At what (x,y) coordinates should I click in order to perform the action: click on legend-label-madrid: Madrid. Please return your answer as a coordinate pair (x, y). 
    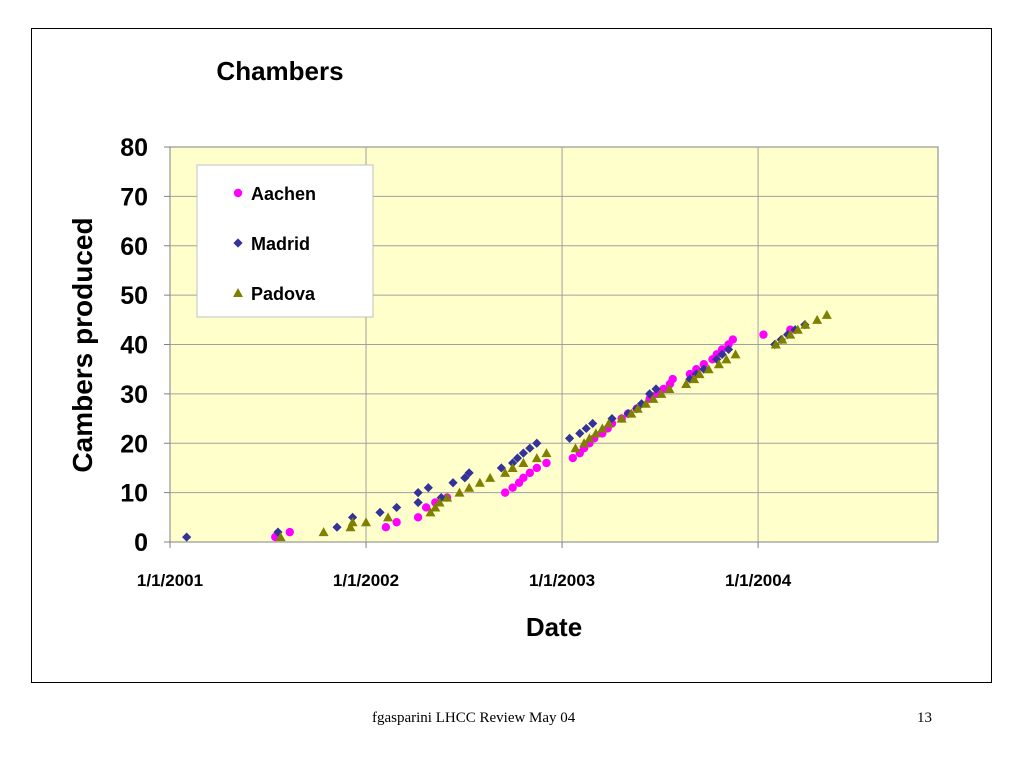
    Looking at the image, I should click on (280, 244).